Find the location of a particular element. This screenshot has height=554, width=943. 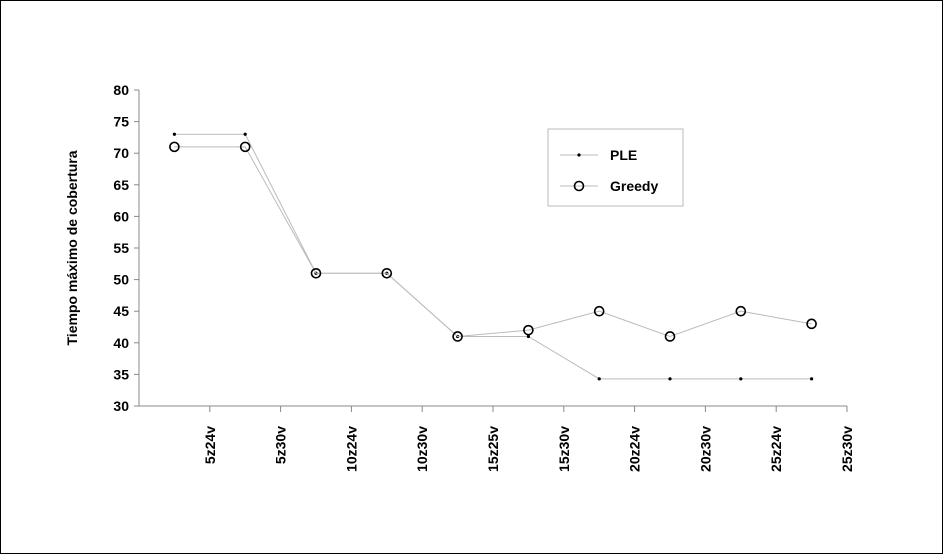

y-tick-label: 65 is located at coordinates (121, 185).